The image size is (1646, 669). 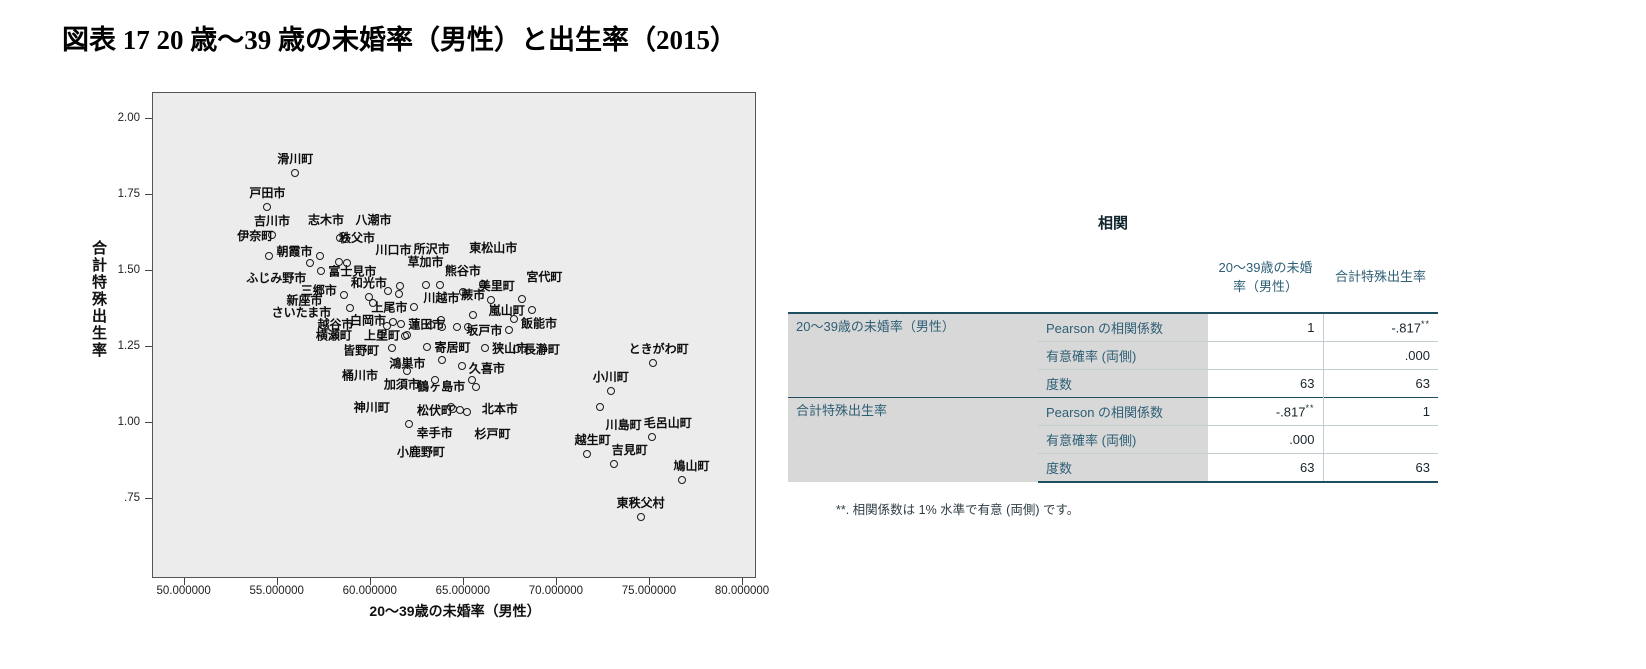 I want to click on point-label: 小鹿野町, so click(x=420, y=451).